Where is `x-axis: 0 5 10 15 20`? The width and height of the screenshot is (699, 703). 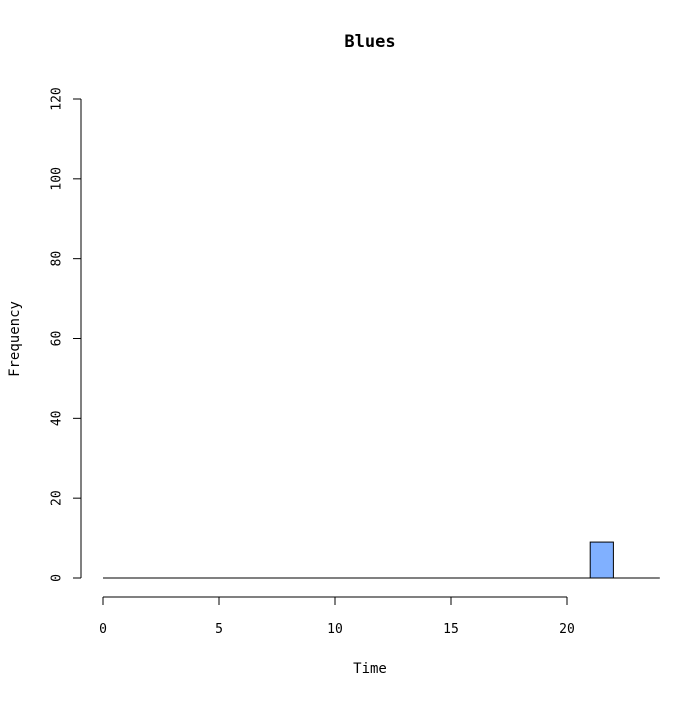
x-axis: 0 5 10 15 20 is located at coordinates (337, 616).